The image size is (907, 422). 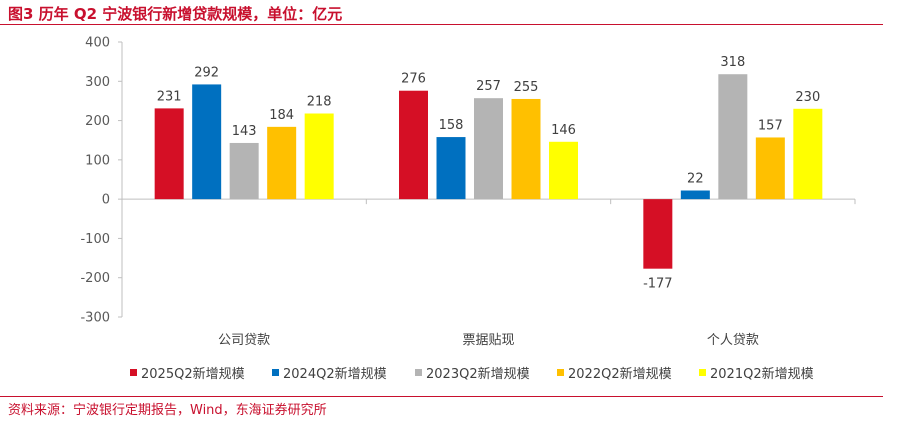 I want to click on data-label: -177, so click(x=658, y=284).